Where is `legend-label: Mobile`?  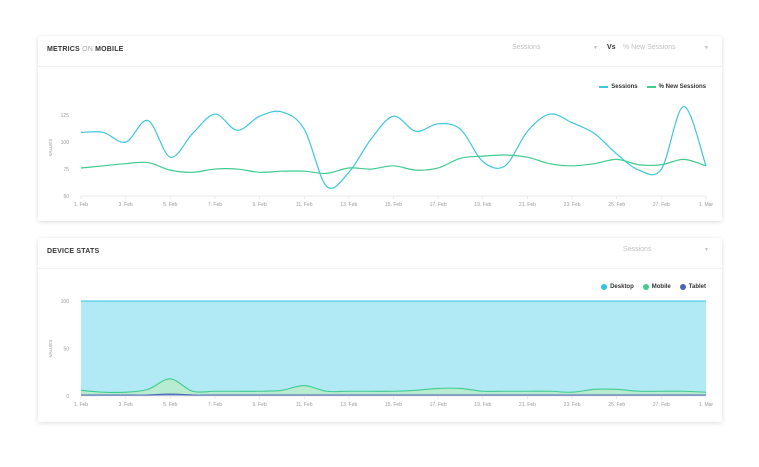 legend-label: Mobile is located at coordinates (661, 287).